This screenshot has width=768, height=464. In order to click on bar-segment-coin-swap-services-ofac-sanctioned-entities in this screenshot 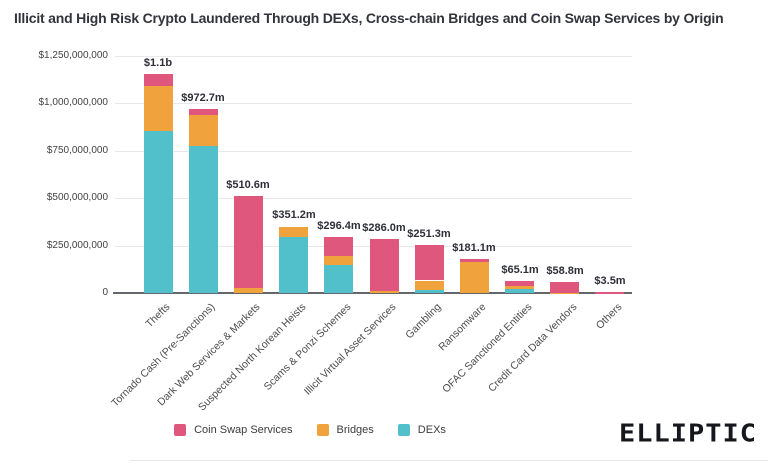, I will do `click(519, 283)`.